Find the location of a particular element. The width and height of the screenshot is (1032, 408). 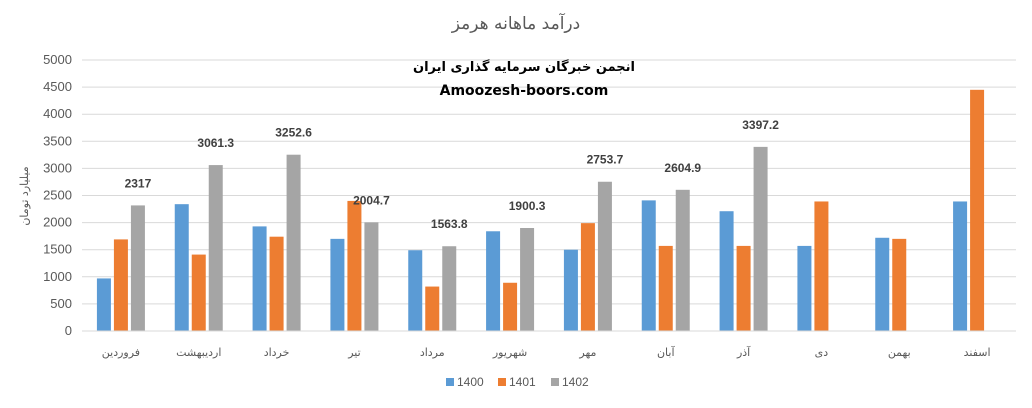

y-tick-label: 1500 is located at coordinates (57, 249).